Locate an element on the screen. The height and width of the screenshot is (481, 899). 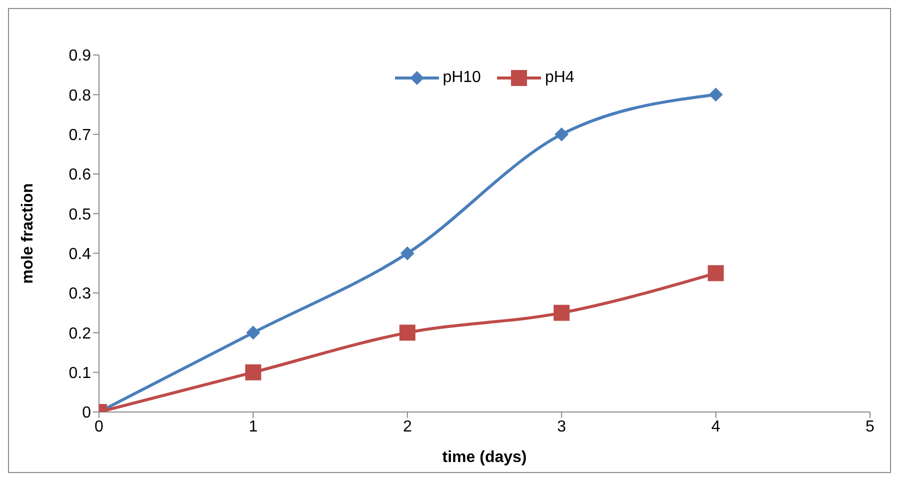
y-tick-label: 0.4 is located at coordinates (80, 255).